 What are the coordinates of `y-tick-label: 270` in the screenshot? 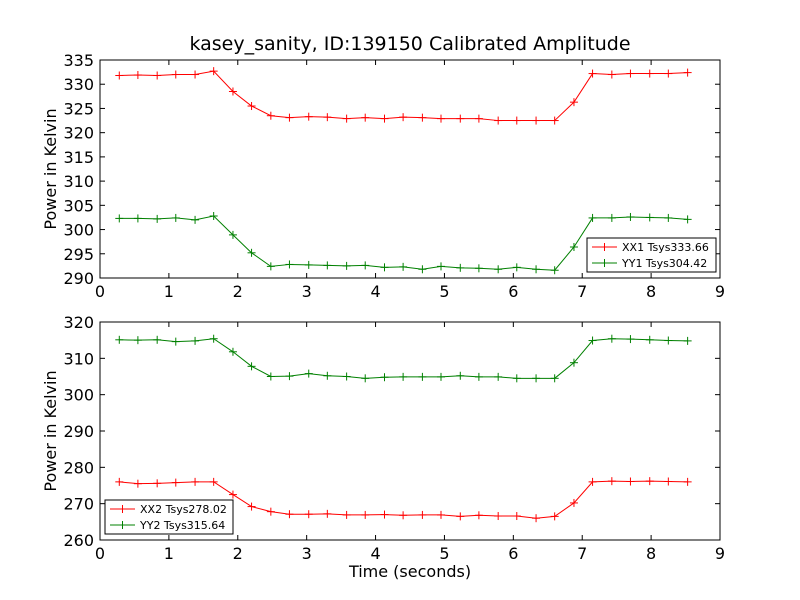 It's located at (78, 504).